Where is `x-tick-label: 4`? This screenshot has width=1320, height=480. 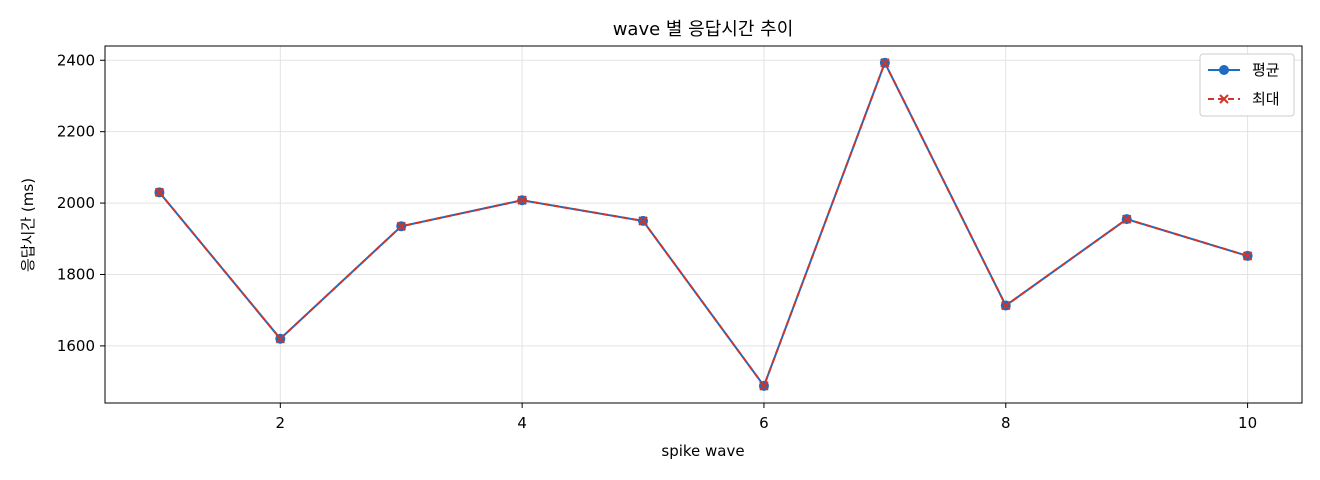
x-tick-label: 4 is located at coordinates (522, 423).